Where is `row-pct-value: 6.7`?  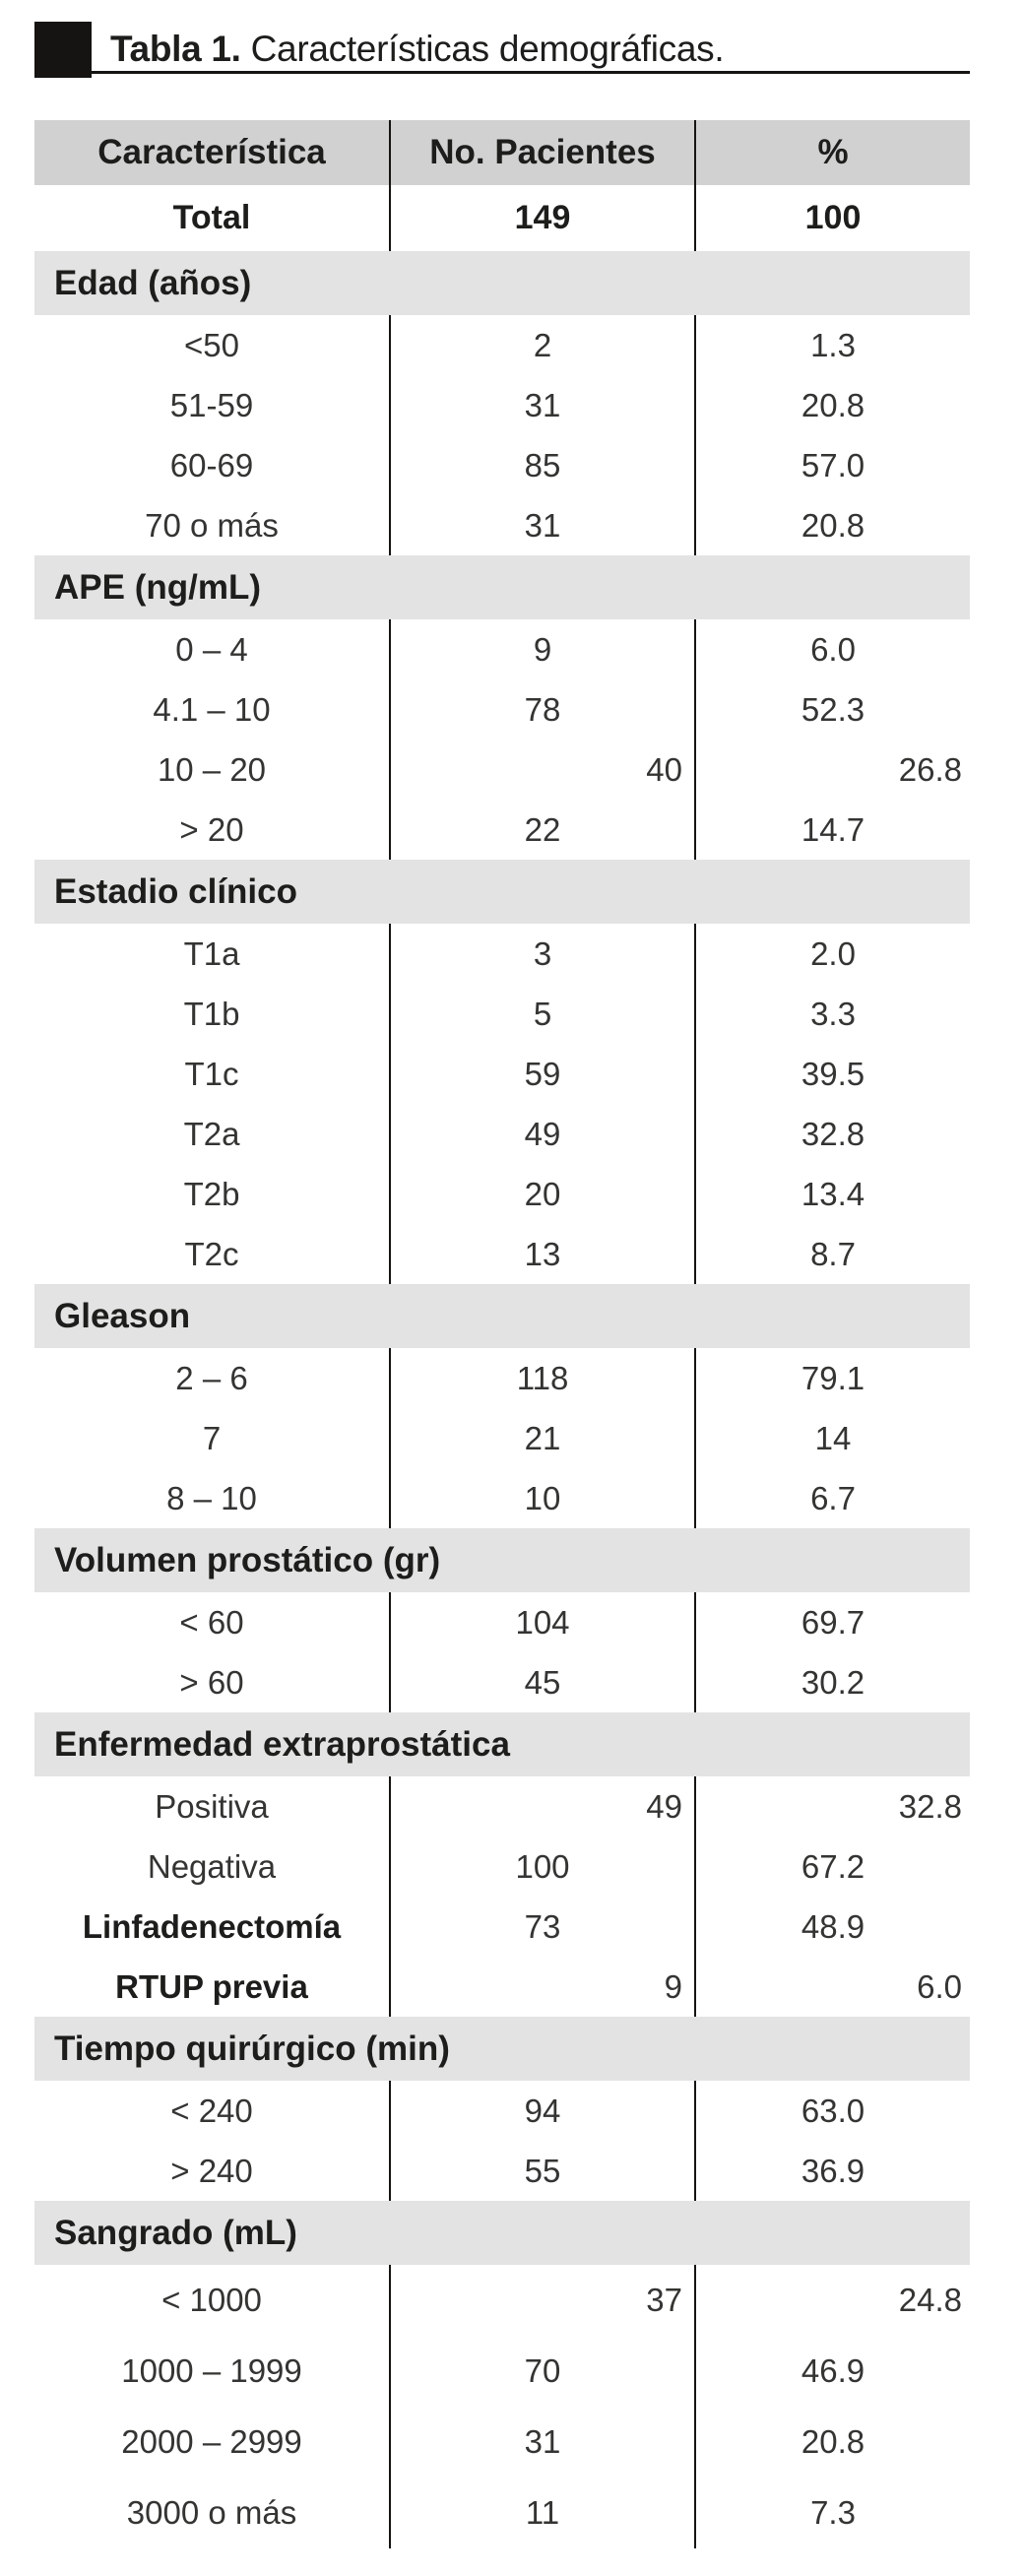 row-pct-value: 6.7 is located at coordinates (832, 1498).